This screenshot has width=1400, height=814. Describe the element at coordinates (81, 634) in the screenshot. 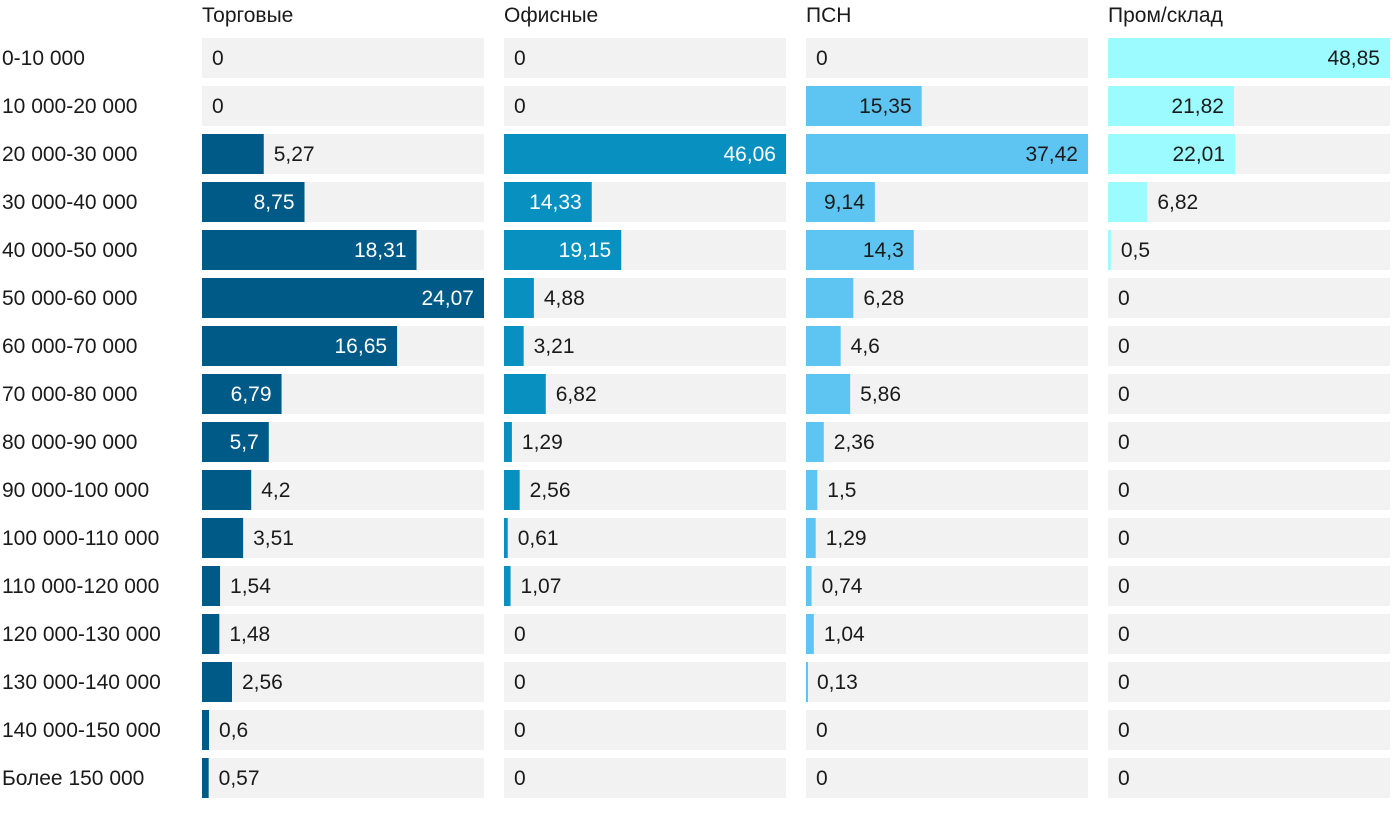

I see `category-label: 120 000-130 000` at that location.